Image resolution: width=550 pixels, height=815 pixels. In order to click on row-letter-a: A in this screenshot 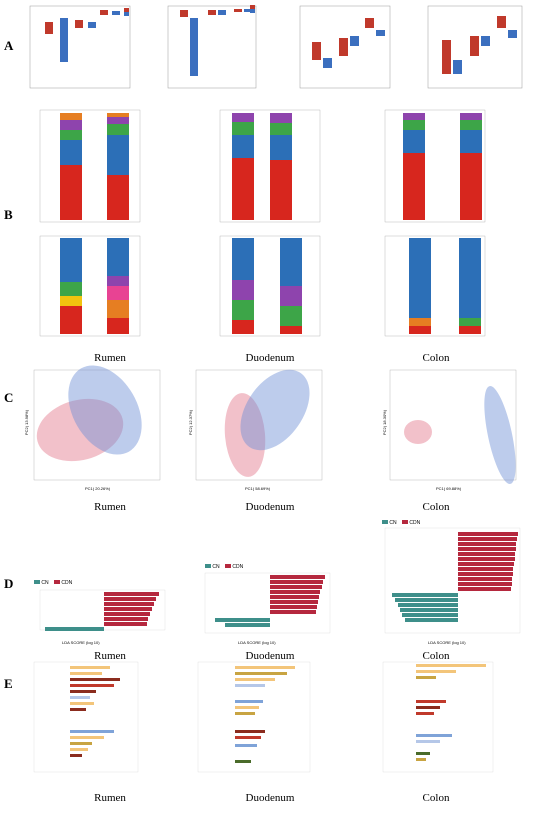, I will do `click(9, 45)`.